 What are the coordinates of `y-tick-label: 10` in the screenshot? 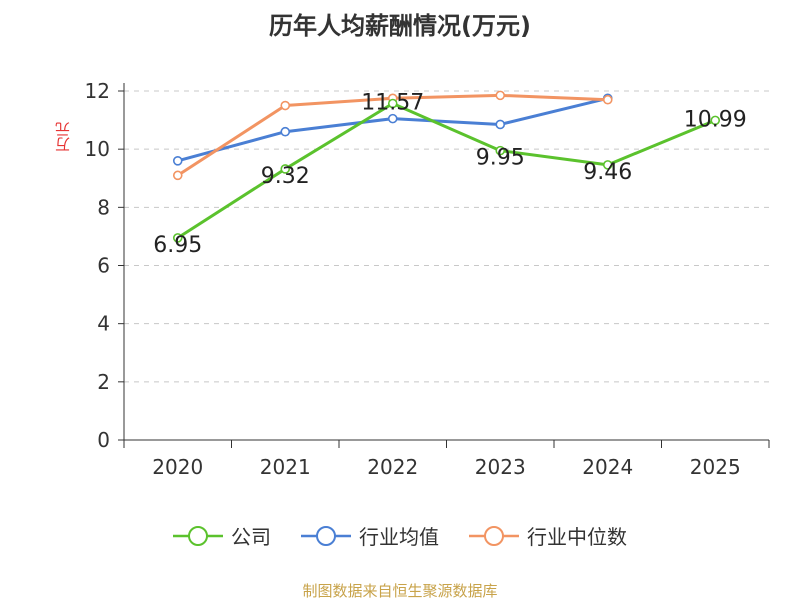 It's located at (97, 149).